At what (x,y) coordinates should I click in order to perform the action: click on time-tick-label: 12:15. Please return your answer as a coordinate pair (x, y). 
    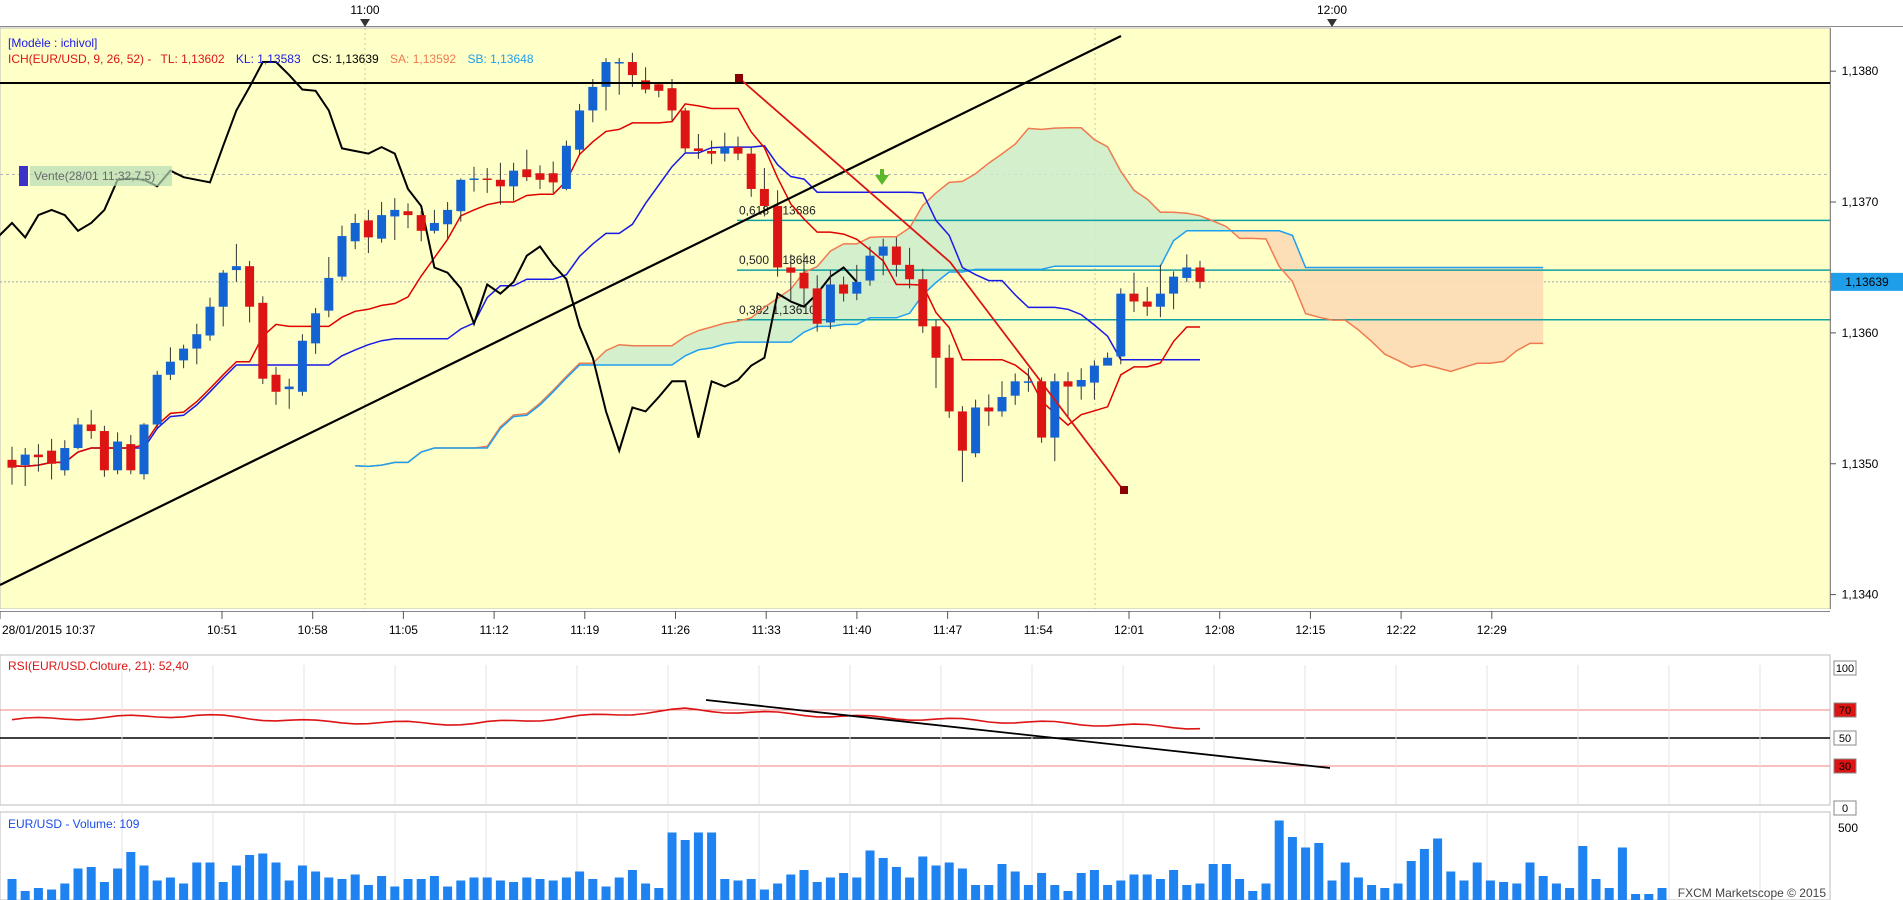
    Looking at the image, I should click on (1310, 630).